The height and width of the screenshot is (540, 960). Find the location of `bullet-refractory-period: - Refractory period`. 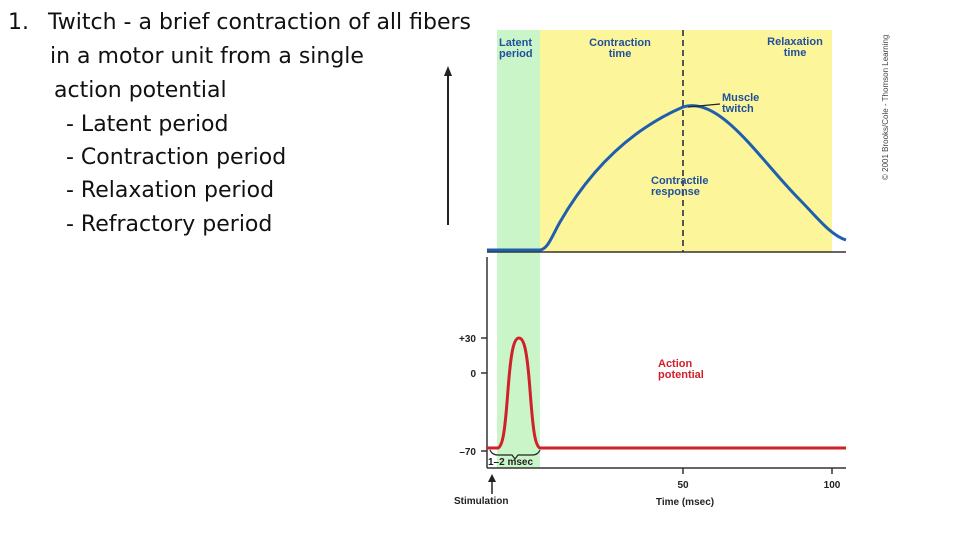

bullet-refractory-period: - Refractory period is located at coordinates (169, 224).